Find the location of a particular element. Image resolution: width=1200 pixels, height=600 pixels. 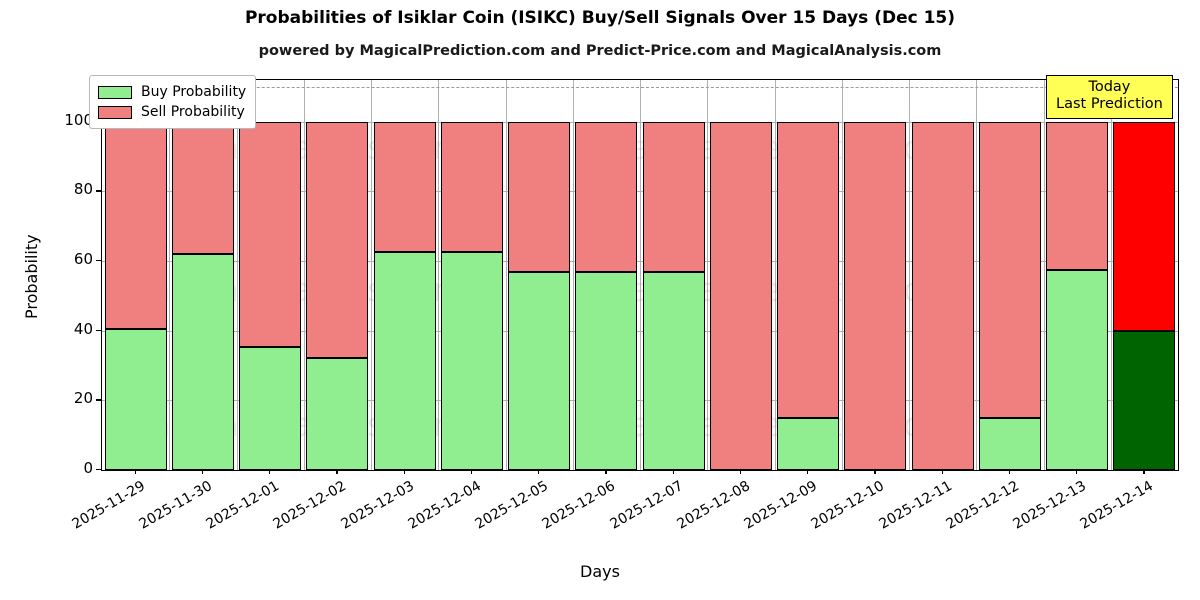

today-label-line1: Today is located at coordinates (1109, 87).